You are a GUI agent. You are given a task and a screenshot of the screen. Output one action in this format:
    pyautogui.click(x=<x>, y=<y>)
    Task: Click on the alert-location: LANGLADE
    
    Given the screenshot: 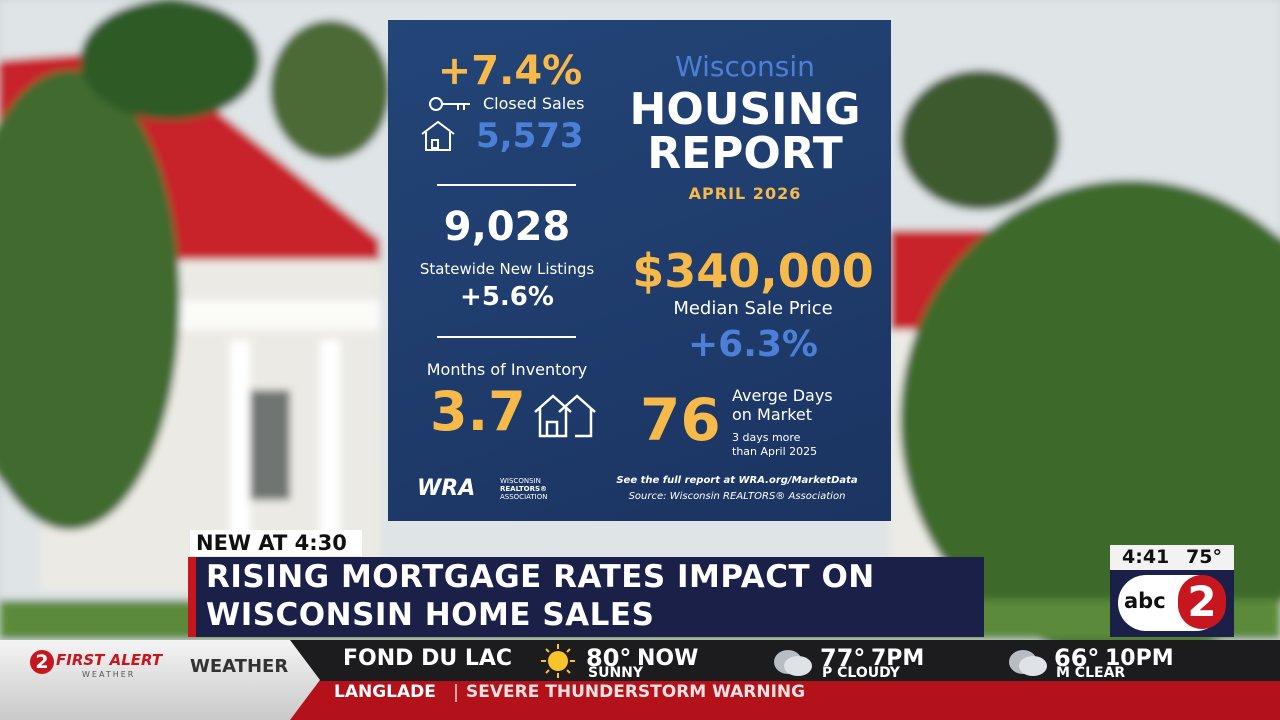 What is the action you would take?
    pyautogui.click(x=385, y=692)
    